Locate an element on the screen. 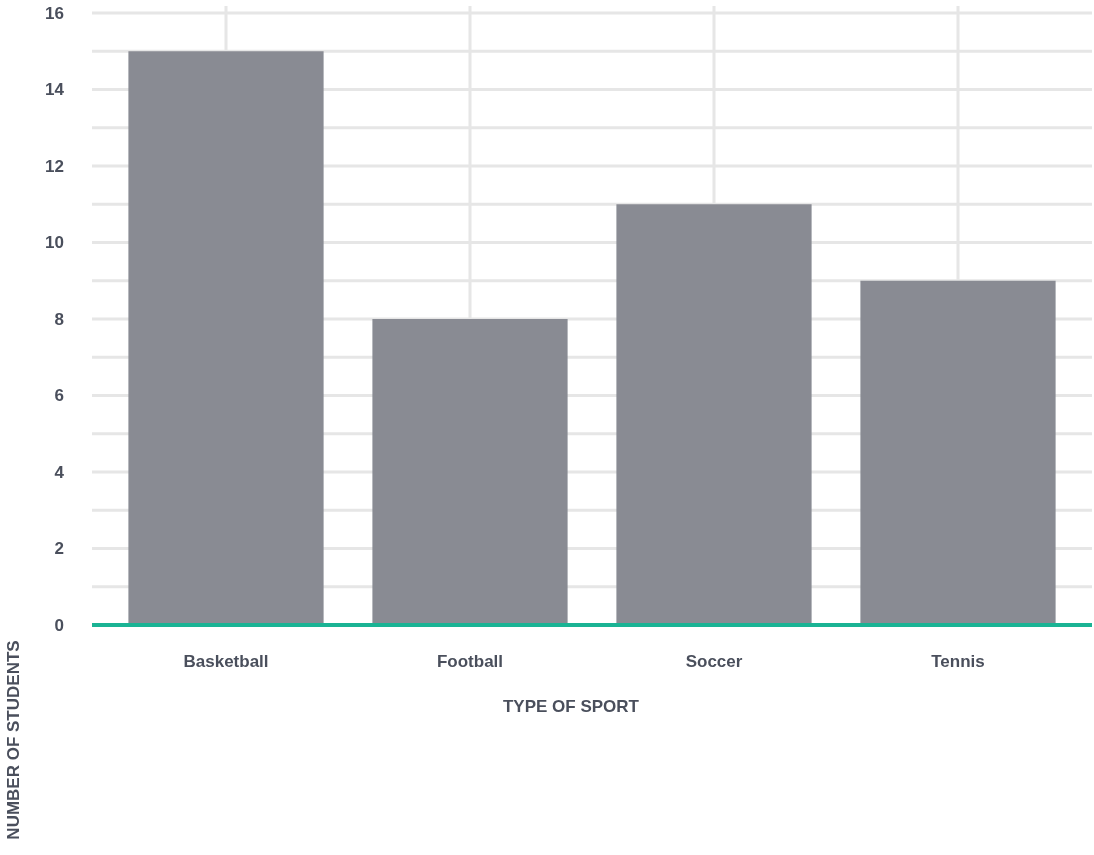  y-tick-label: 6 is located at coordinates (59, 396).